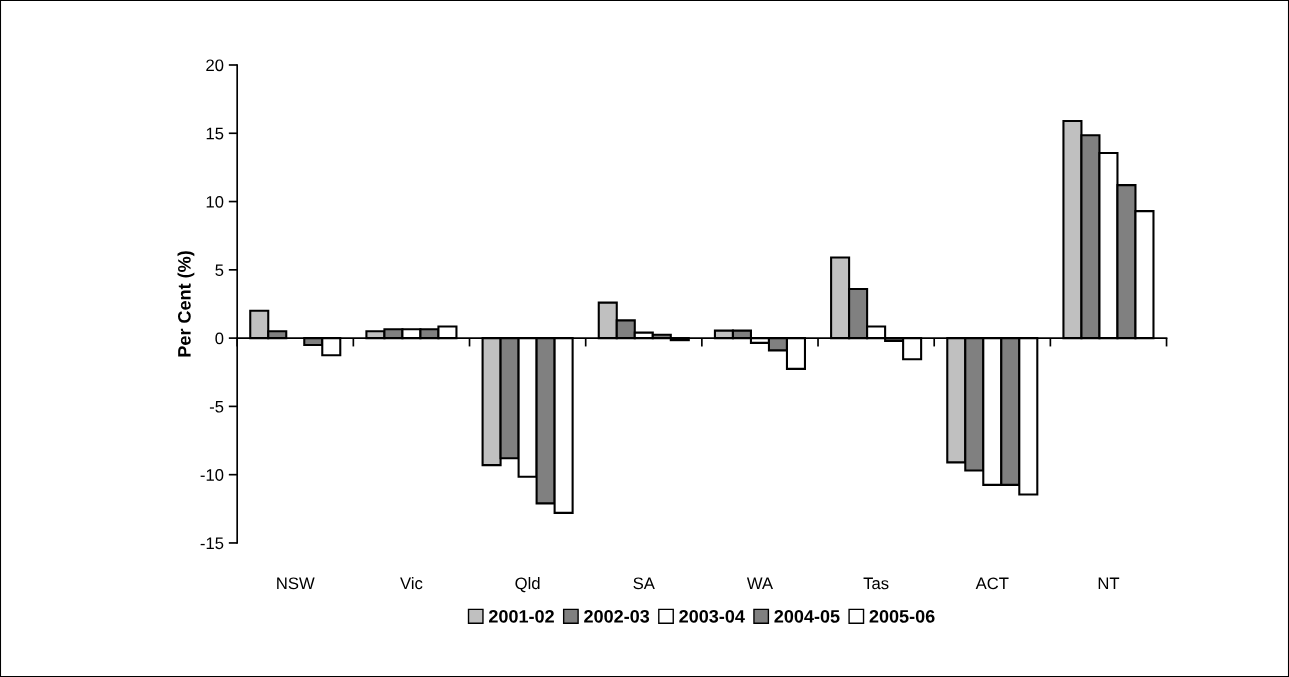 The height and width of the screenshot is (677, 1289). I want to click on y-tick-label: 0, so click(219, 338).